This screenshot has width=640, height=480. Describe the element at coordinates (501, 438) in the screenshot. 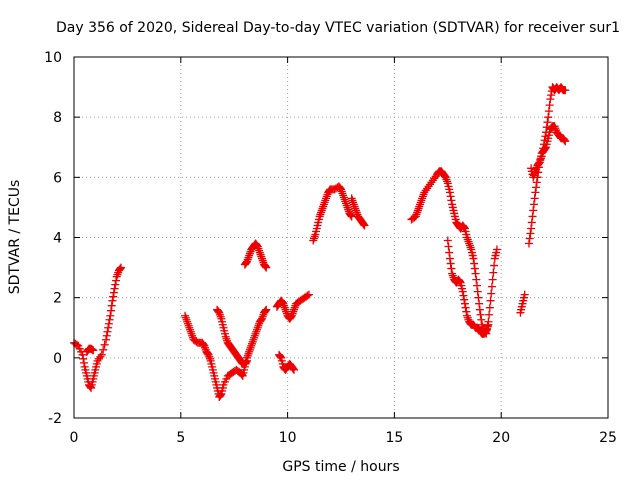

I see `x-tick-label: 20` at that location.